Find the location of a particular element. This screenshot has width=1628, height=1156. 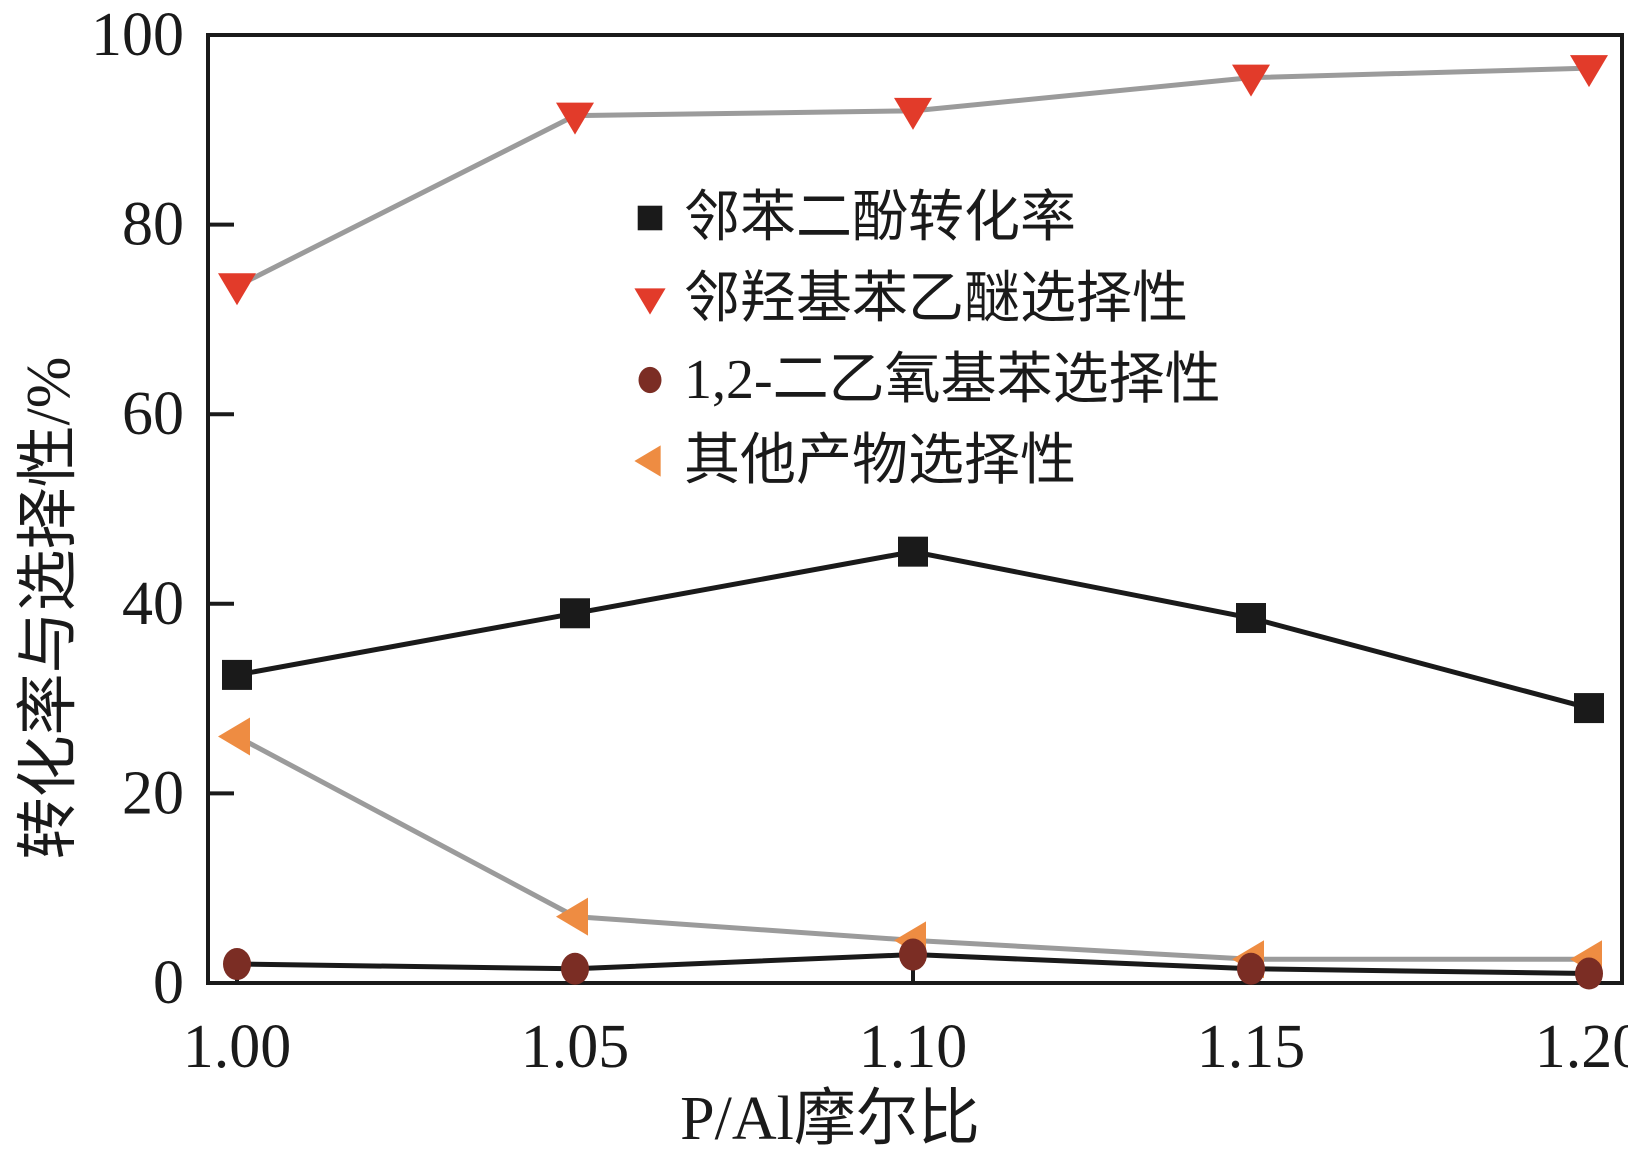

series-line-square is located at coordinates (913, 630).